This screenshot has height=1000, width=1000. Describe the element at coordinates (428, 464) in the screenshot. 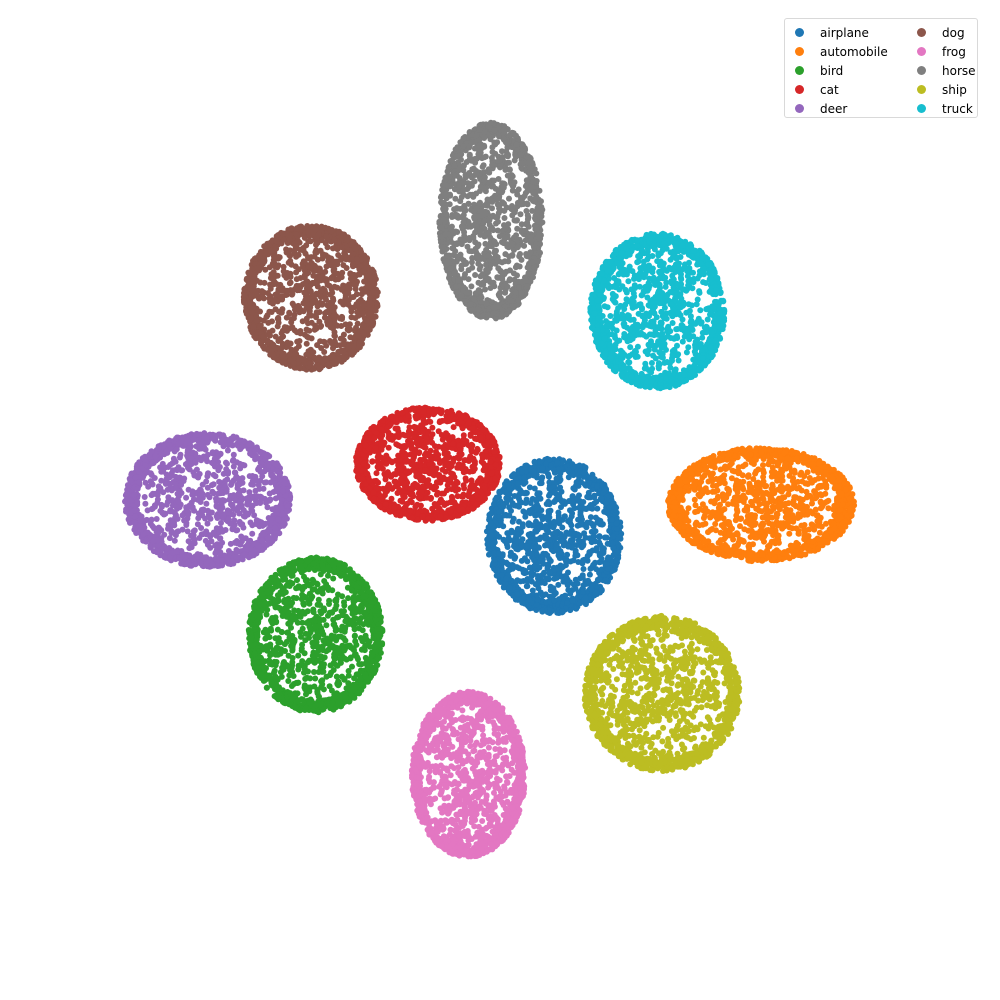

I see `series-cat` at that location.